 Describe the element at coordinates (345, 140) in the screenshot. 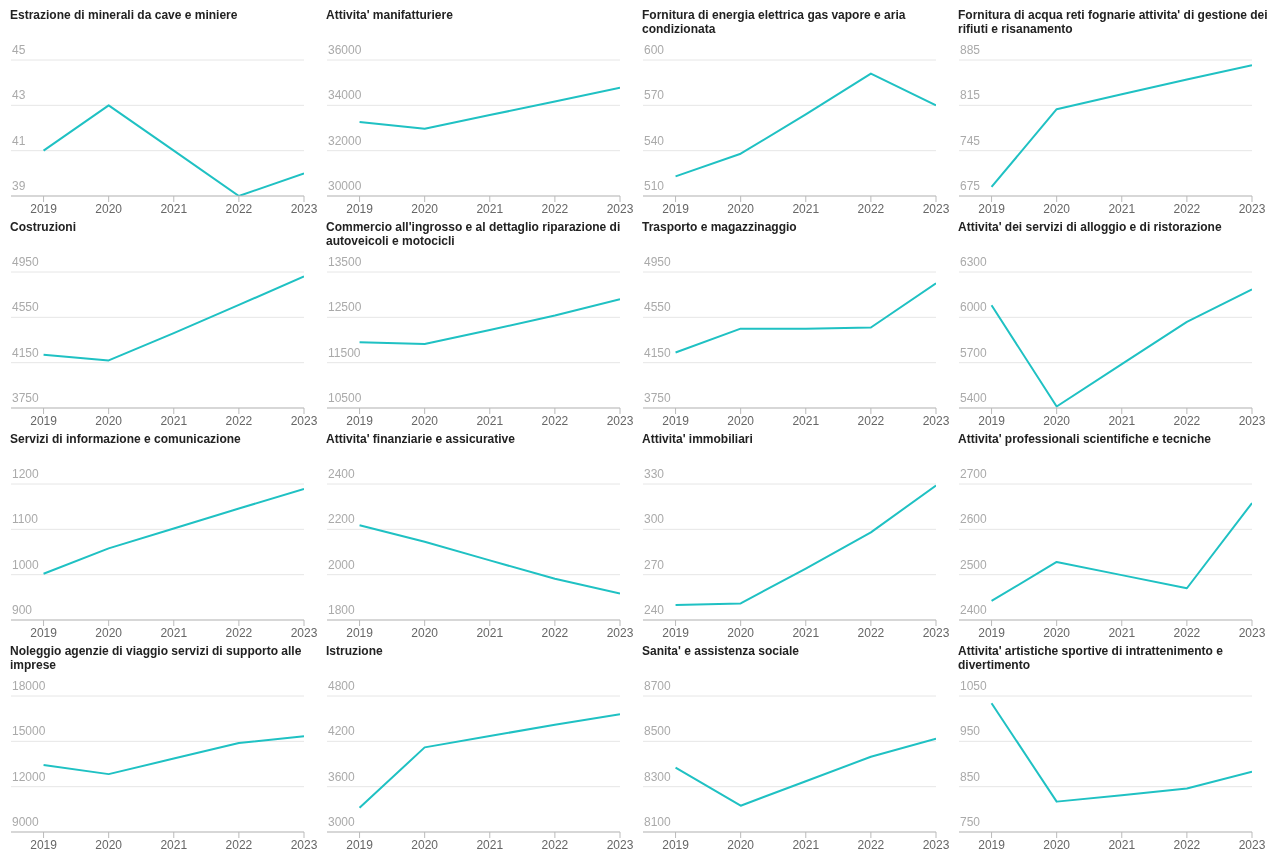

I see `y-tick-label: 32000` at that location.